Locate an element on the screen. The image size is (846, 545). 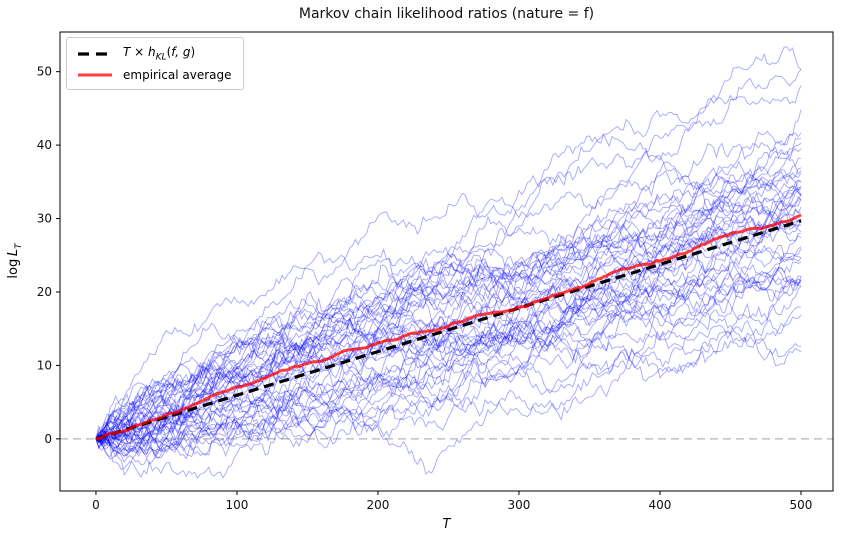
y-tick-label: 50 is located at coordinates (44, 72).